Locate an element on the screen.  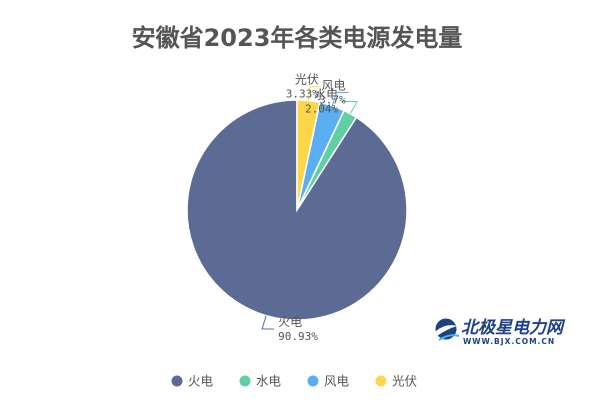
legend-label-0: 火电 is located at coordinates (201, 381).